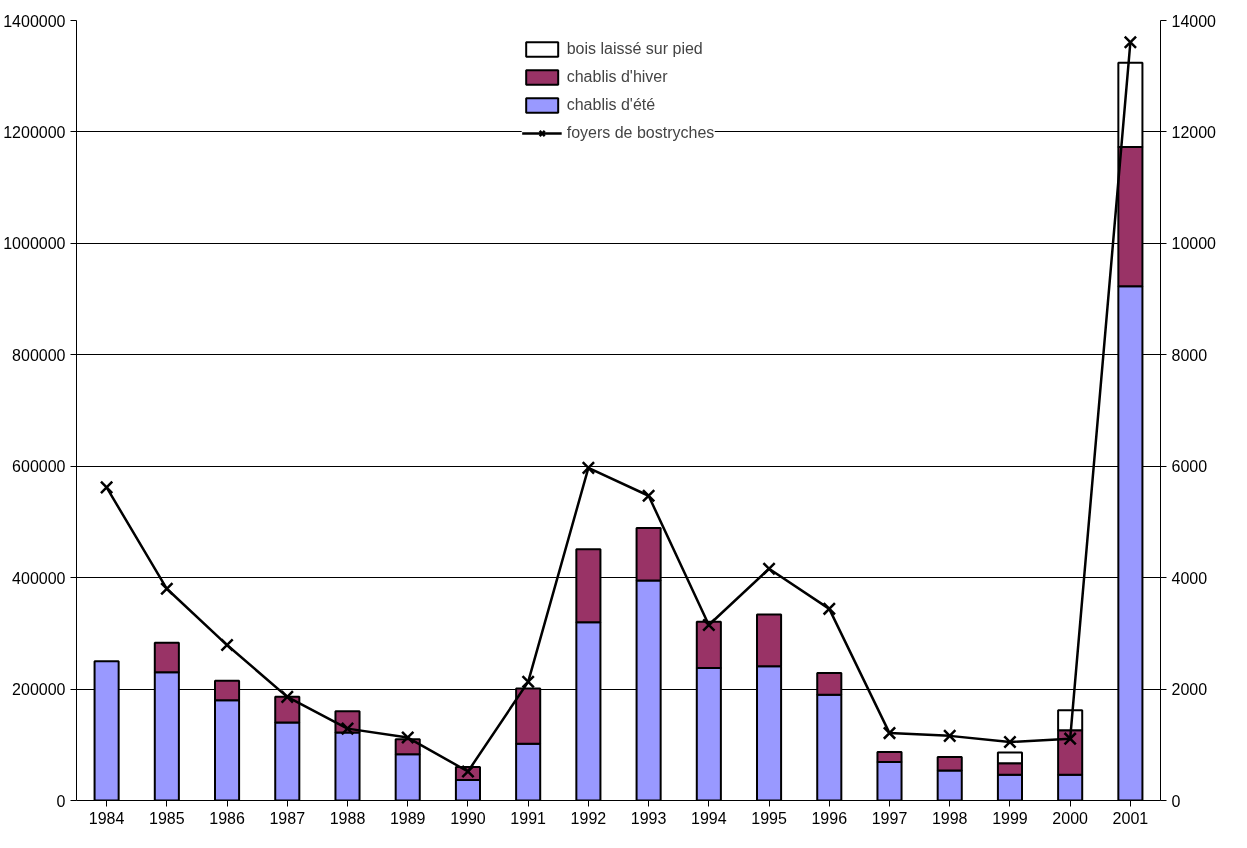  I want to click on x-tick-label: 1987, so click(287, 818).